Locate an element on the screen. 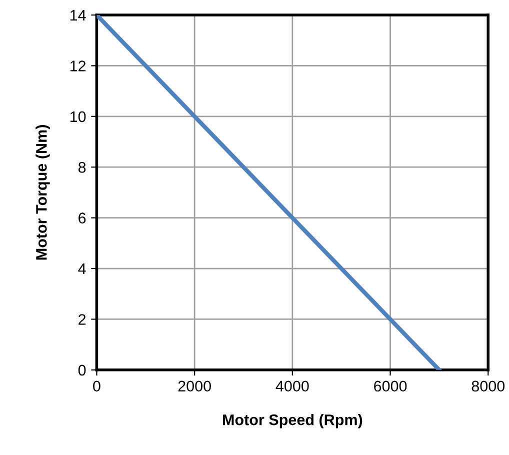  y-tick-label: 12 is located at coordinates (78, 66).